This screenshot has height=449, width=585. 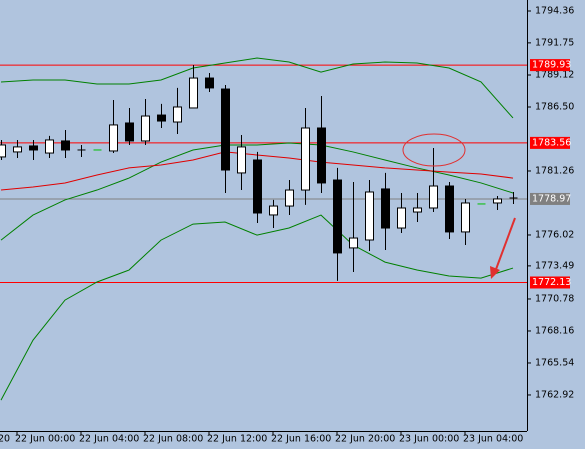 I want to click on y-tick-label: 1768.16, so click(x=554, y=330).